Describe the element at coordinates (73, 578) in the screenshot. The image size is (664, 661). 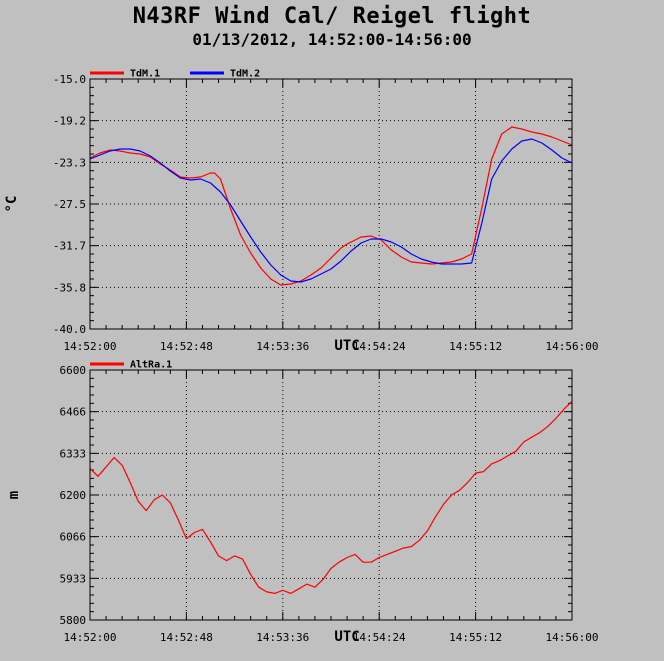
I see `y-tick-label: 5933` at that location.